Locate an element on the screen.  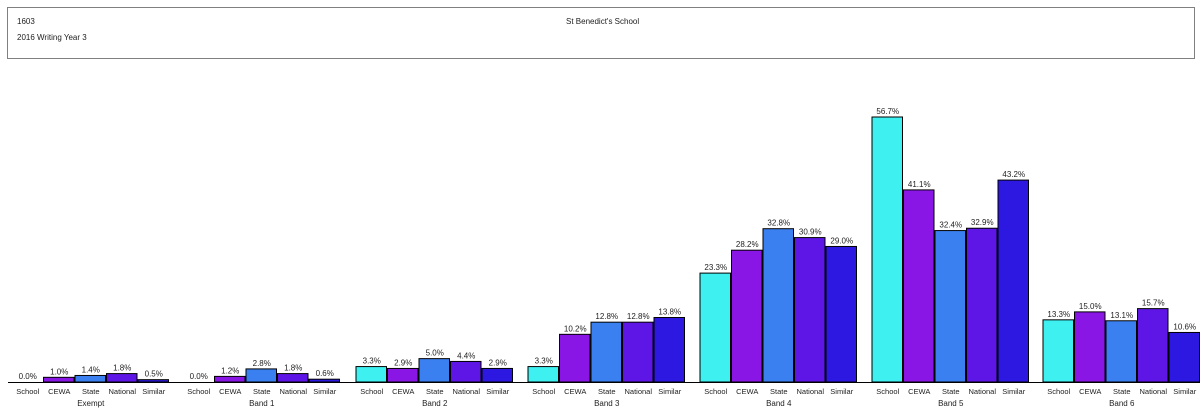
data-label: 0.6% is located at coordinates (325, 373).